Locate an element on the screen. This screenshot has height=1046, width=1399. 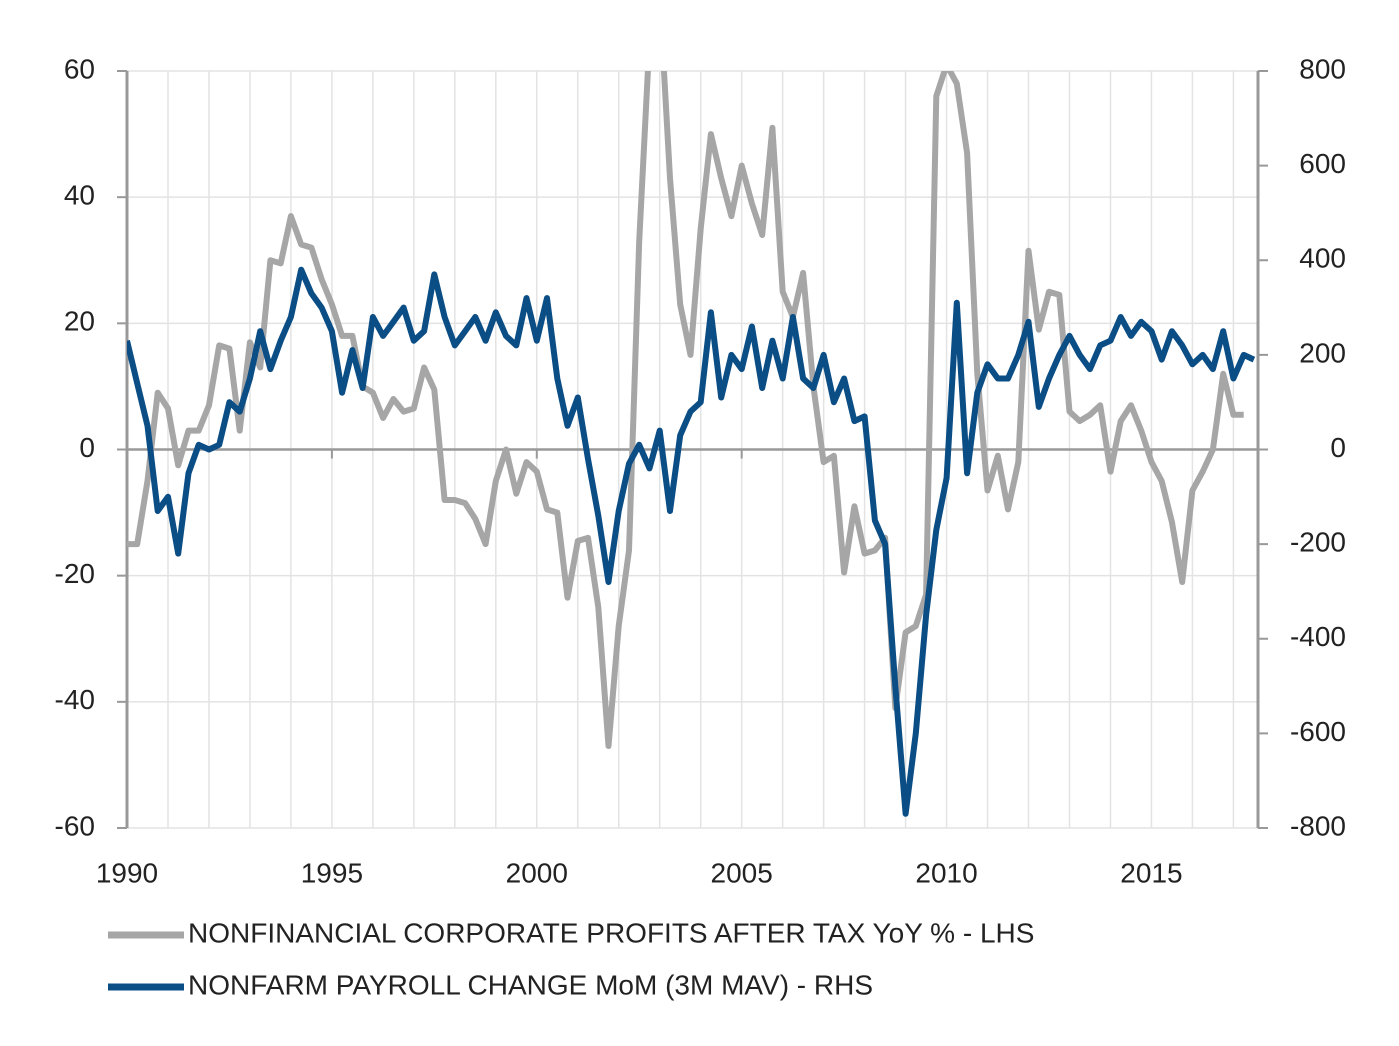
y2-tick-label: 200 is located at coordinates (1322, 352).